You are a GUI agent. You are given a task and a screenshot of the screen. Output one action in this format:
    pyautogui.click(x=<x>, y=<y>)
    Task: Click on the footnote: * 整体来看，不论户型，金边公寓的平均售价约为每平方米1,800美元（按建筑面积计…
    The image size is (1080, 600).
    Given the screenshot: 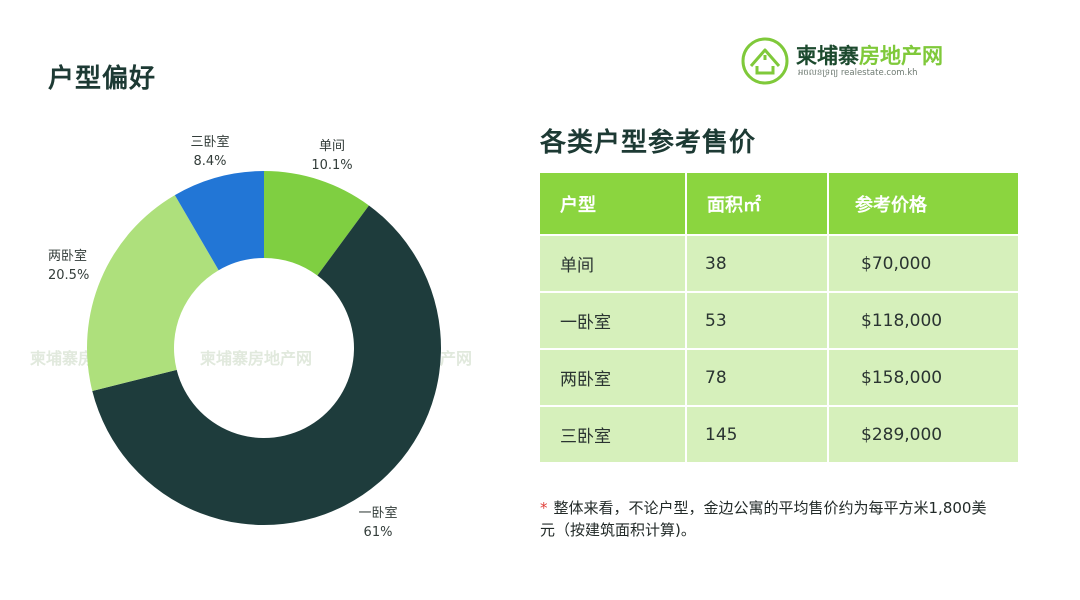 What is the action you would take?
    pyautogui.click(x=770, y=519)
    